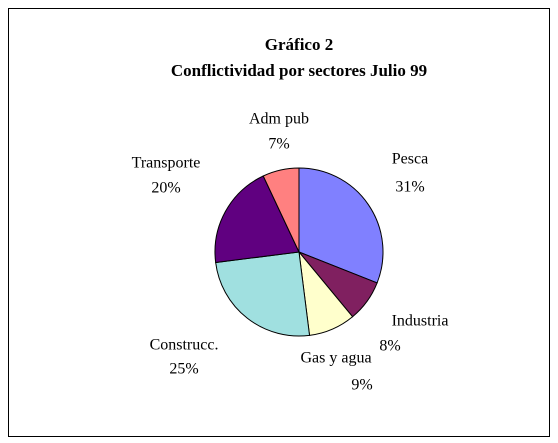 This screenshot has width=558, height=443. Describe the element at coordinates (335, 358) in the screenshot. I see `slice-label: Gas y agua` at that location.